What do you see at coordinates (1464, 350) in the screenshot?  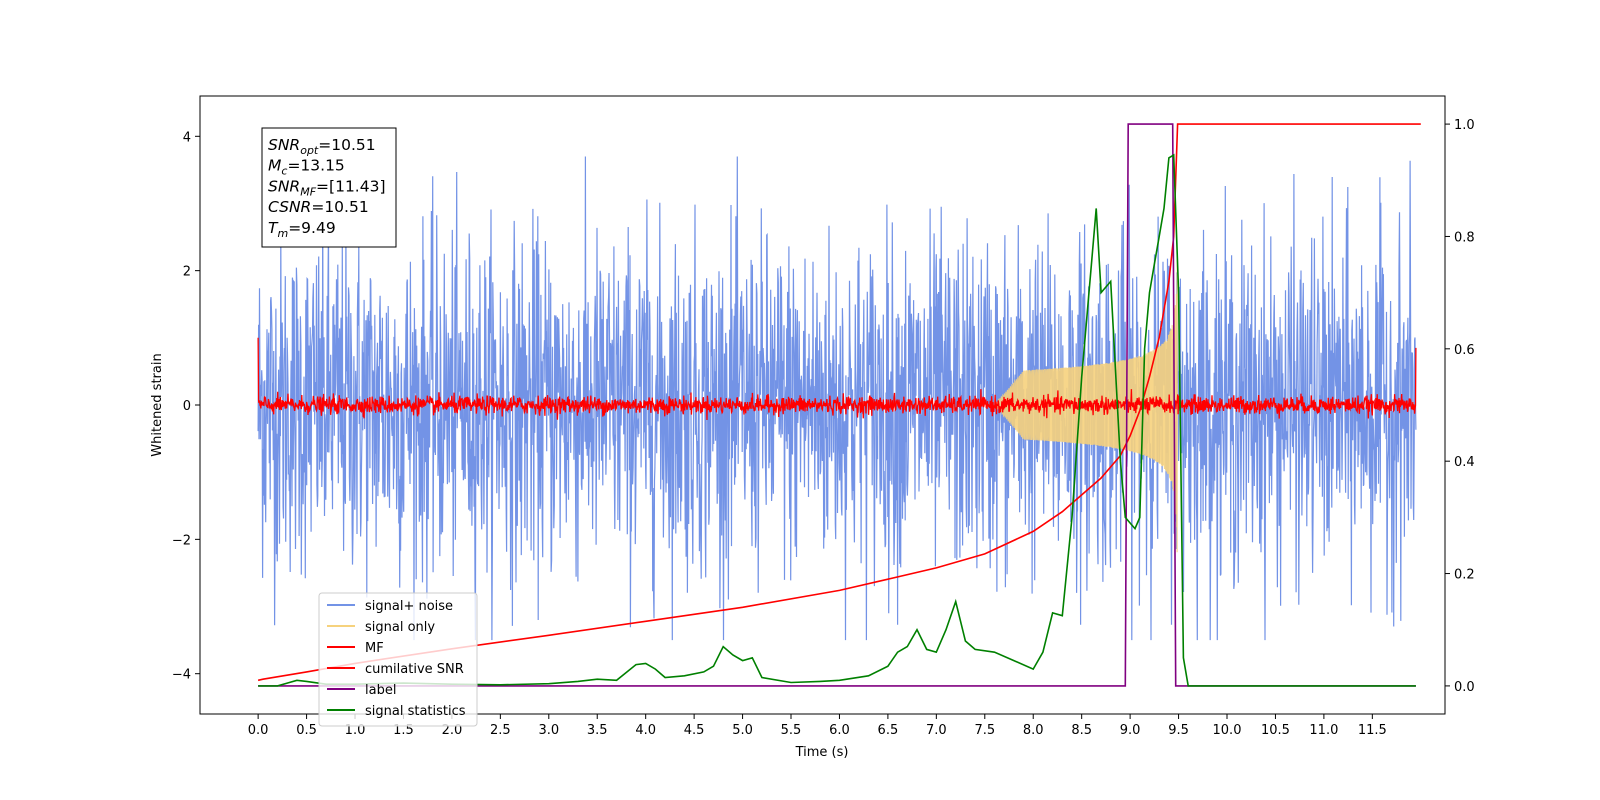 I see `y-right-tick-label: 0.6` at bounding box center [1464, 350].